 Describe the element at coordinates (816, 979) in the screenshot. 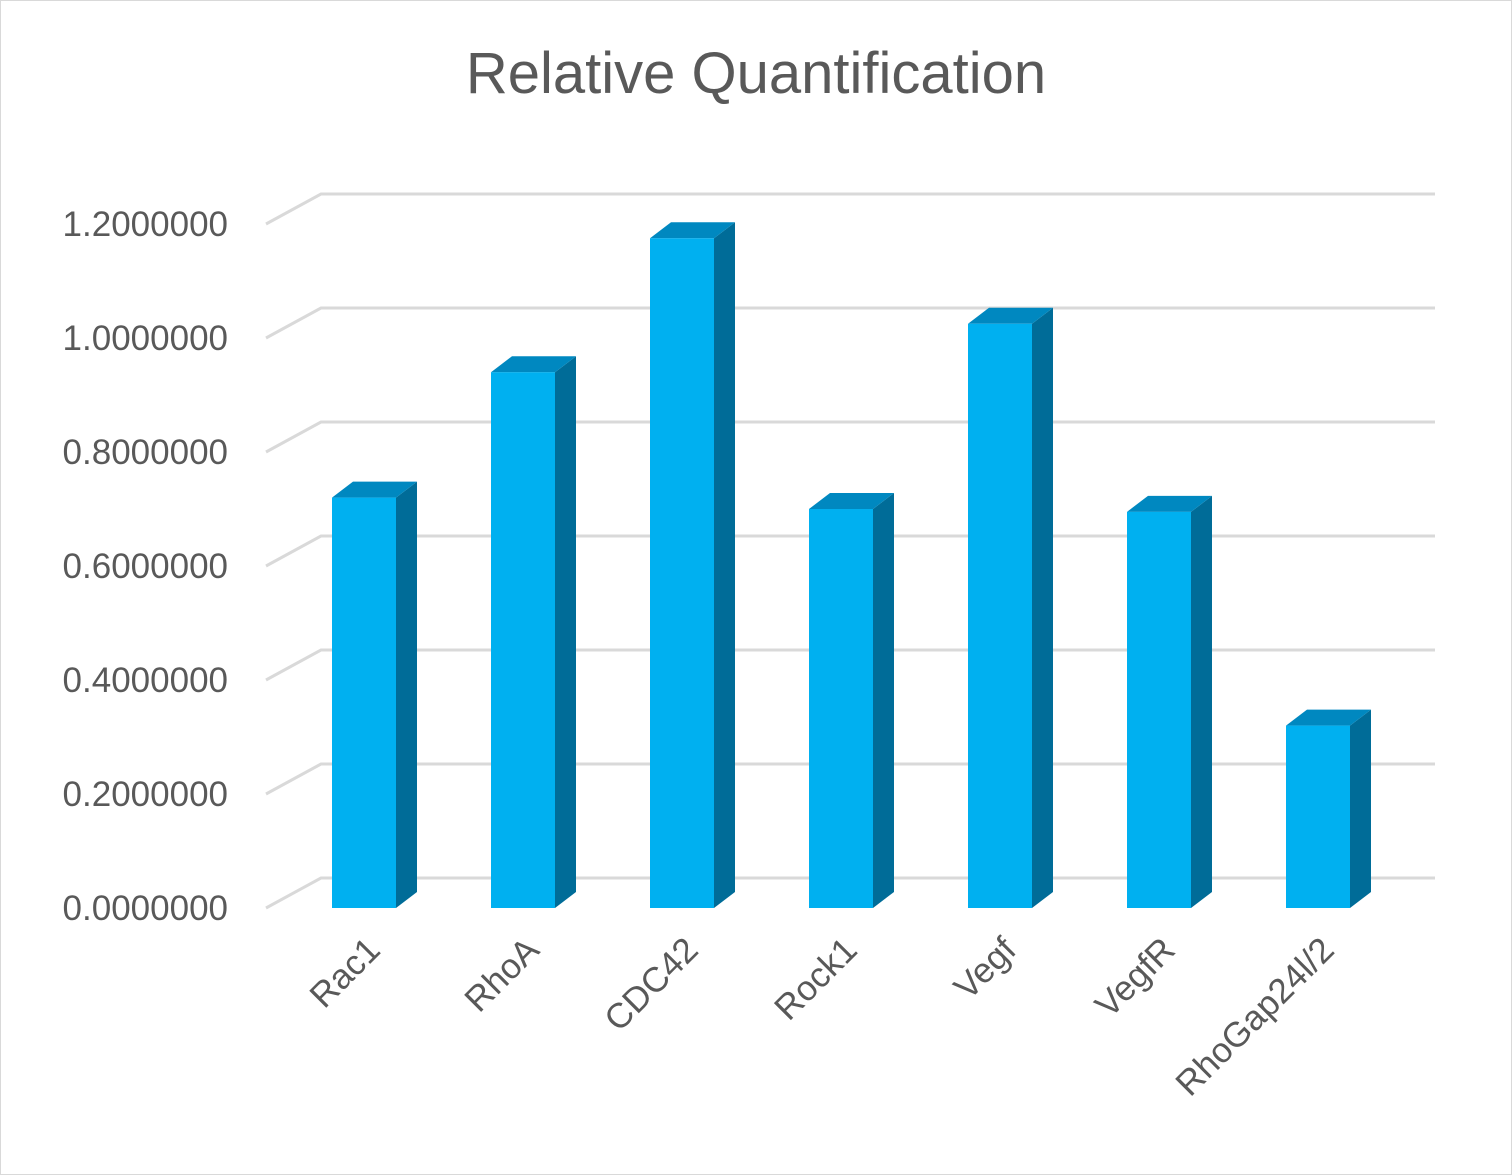

I see `x-category-label: Rock1` at that location.